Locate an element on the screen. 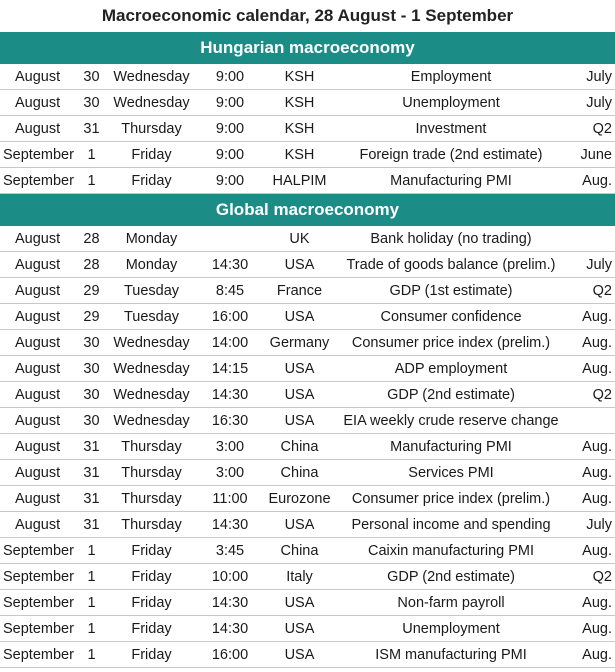 The image size is (615, 672). row-indicator: ISM manufacturing PMI is located at coordinates (451, 654).